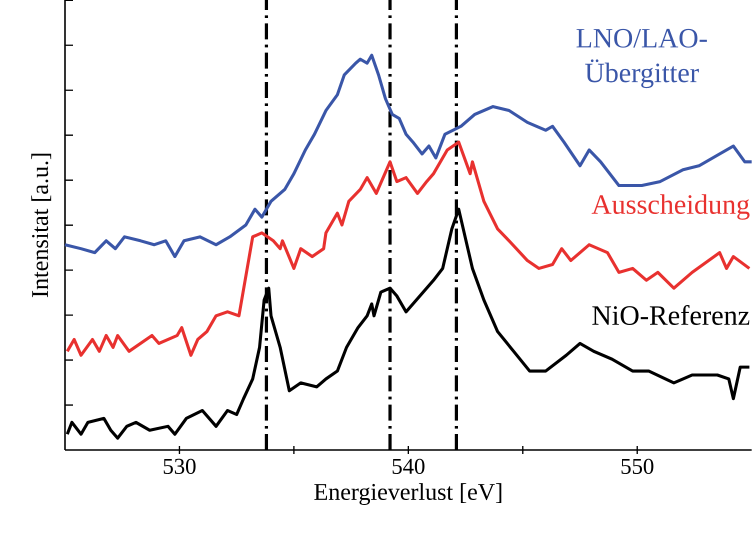 This screenshot has width=752, height=556. I want to click on x-axis-title: Energieverlust [eV], so click(408, 494).